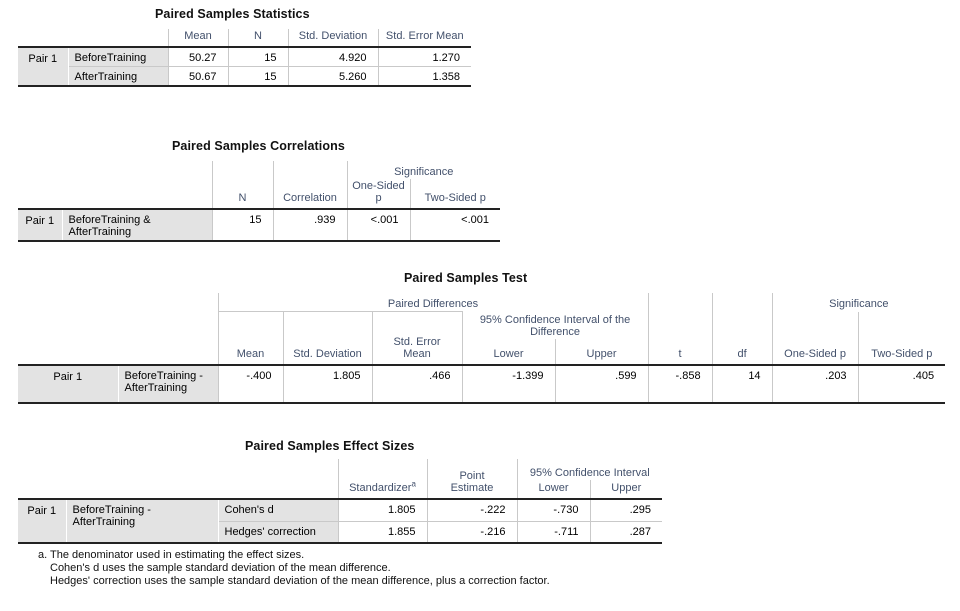  Describe the element at coordinates (626, 532) in the screenshot. I see `data-cell-upper: .287` at that location.